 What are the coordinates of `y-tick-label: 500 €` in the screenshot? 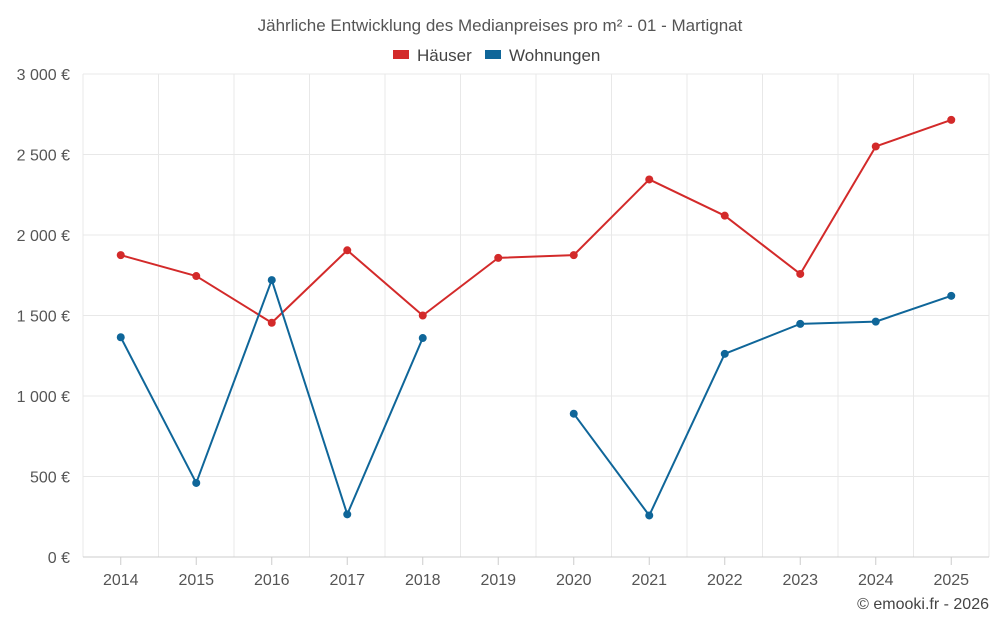 It's located at (50, 478).